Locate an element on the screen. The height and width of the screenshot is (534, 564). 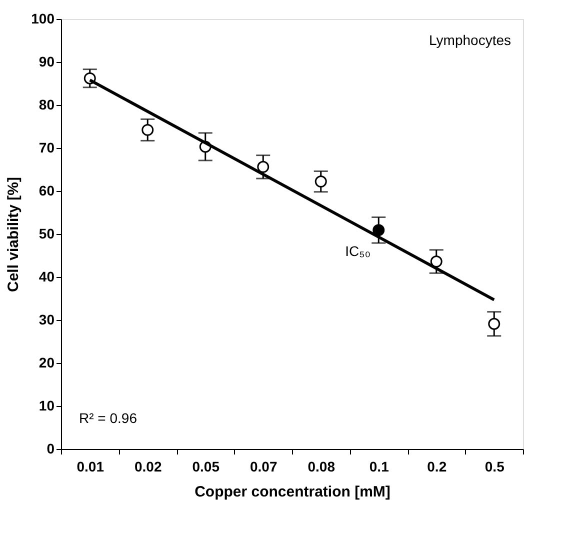
y-tick-label: 60 is located at coordinates (46, 190).